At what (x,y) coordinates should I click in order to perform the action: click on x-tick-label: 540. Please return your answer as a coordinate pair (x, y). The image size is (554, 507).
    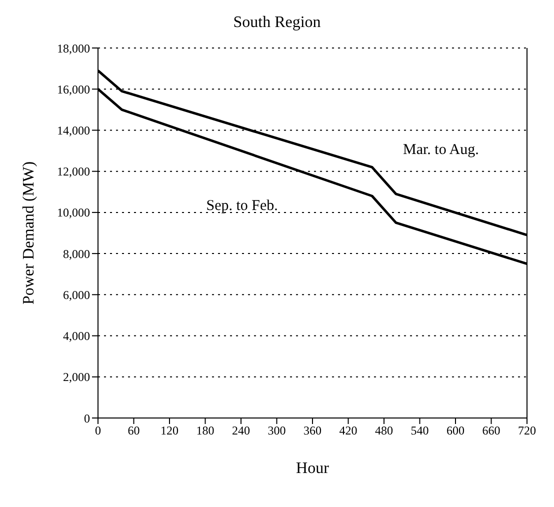
    Looking at the image, I should click on (419, 431).